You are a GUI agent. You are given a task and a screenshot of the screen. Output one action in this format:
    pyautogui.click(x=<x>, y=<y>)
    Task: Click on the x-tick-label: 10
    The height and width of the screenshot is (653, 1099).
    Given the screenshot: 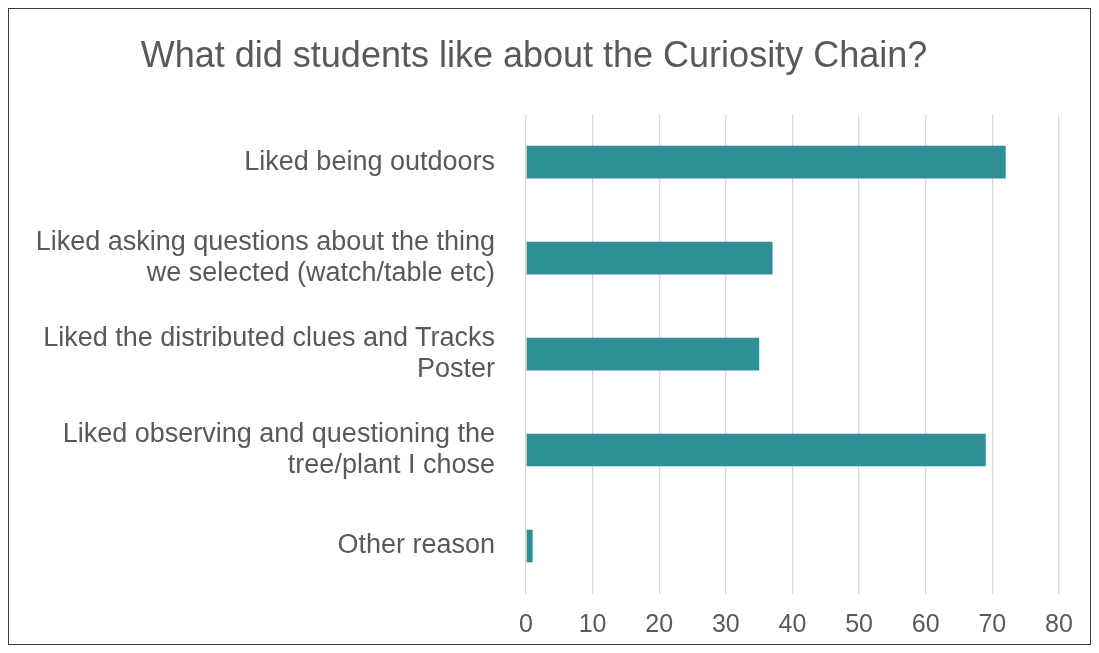 What is the action you would take?
    pyautogui.click(x=592, y=622)
    